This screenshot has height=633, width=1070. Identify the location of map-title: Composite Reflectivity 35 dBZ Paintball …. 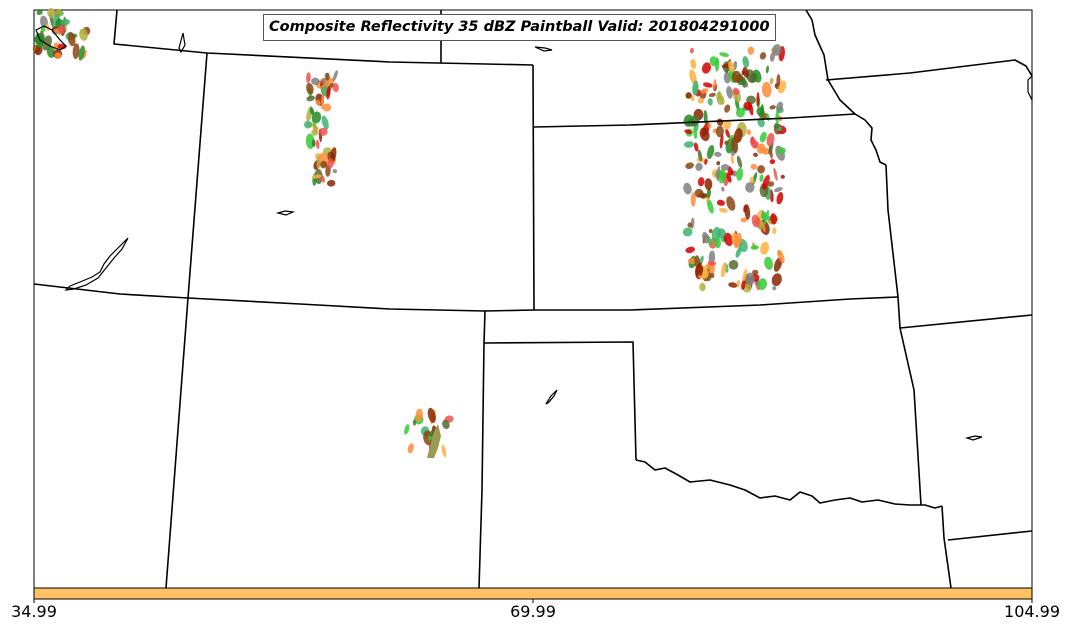
(519, 27).